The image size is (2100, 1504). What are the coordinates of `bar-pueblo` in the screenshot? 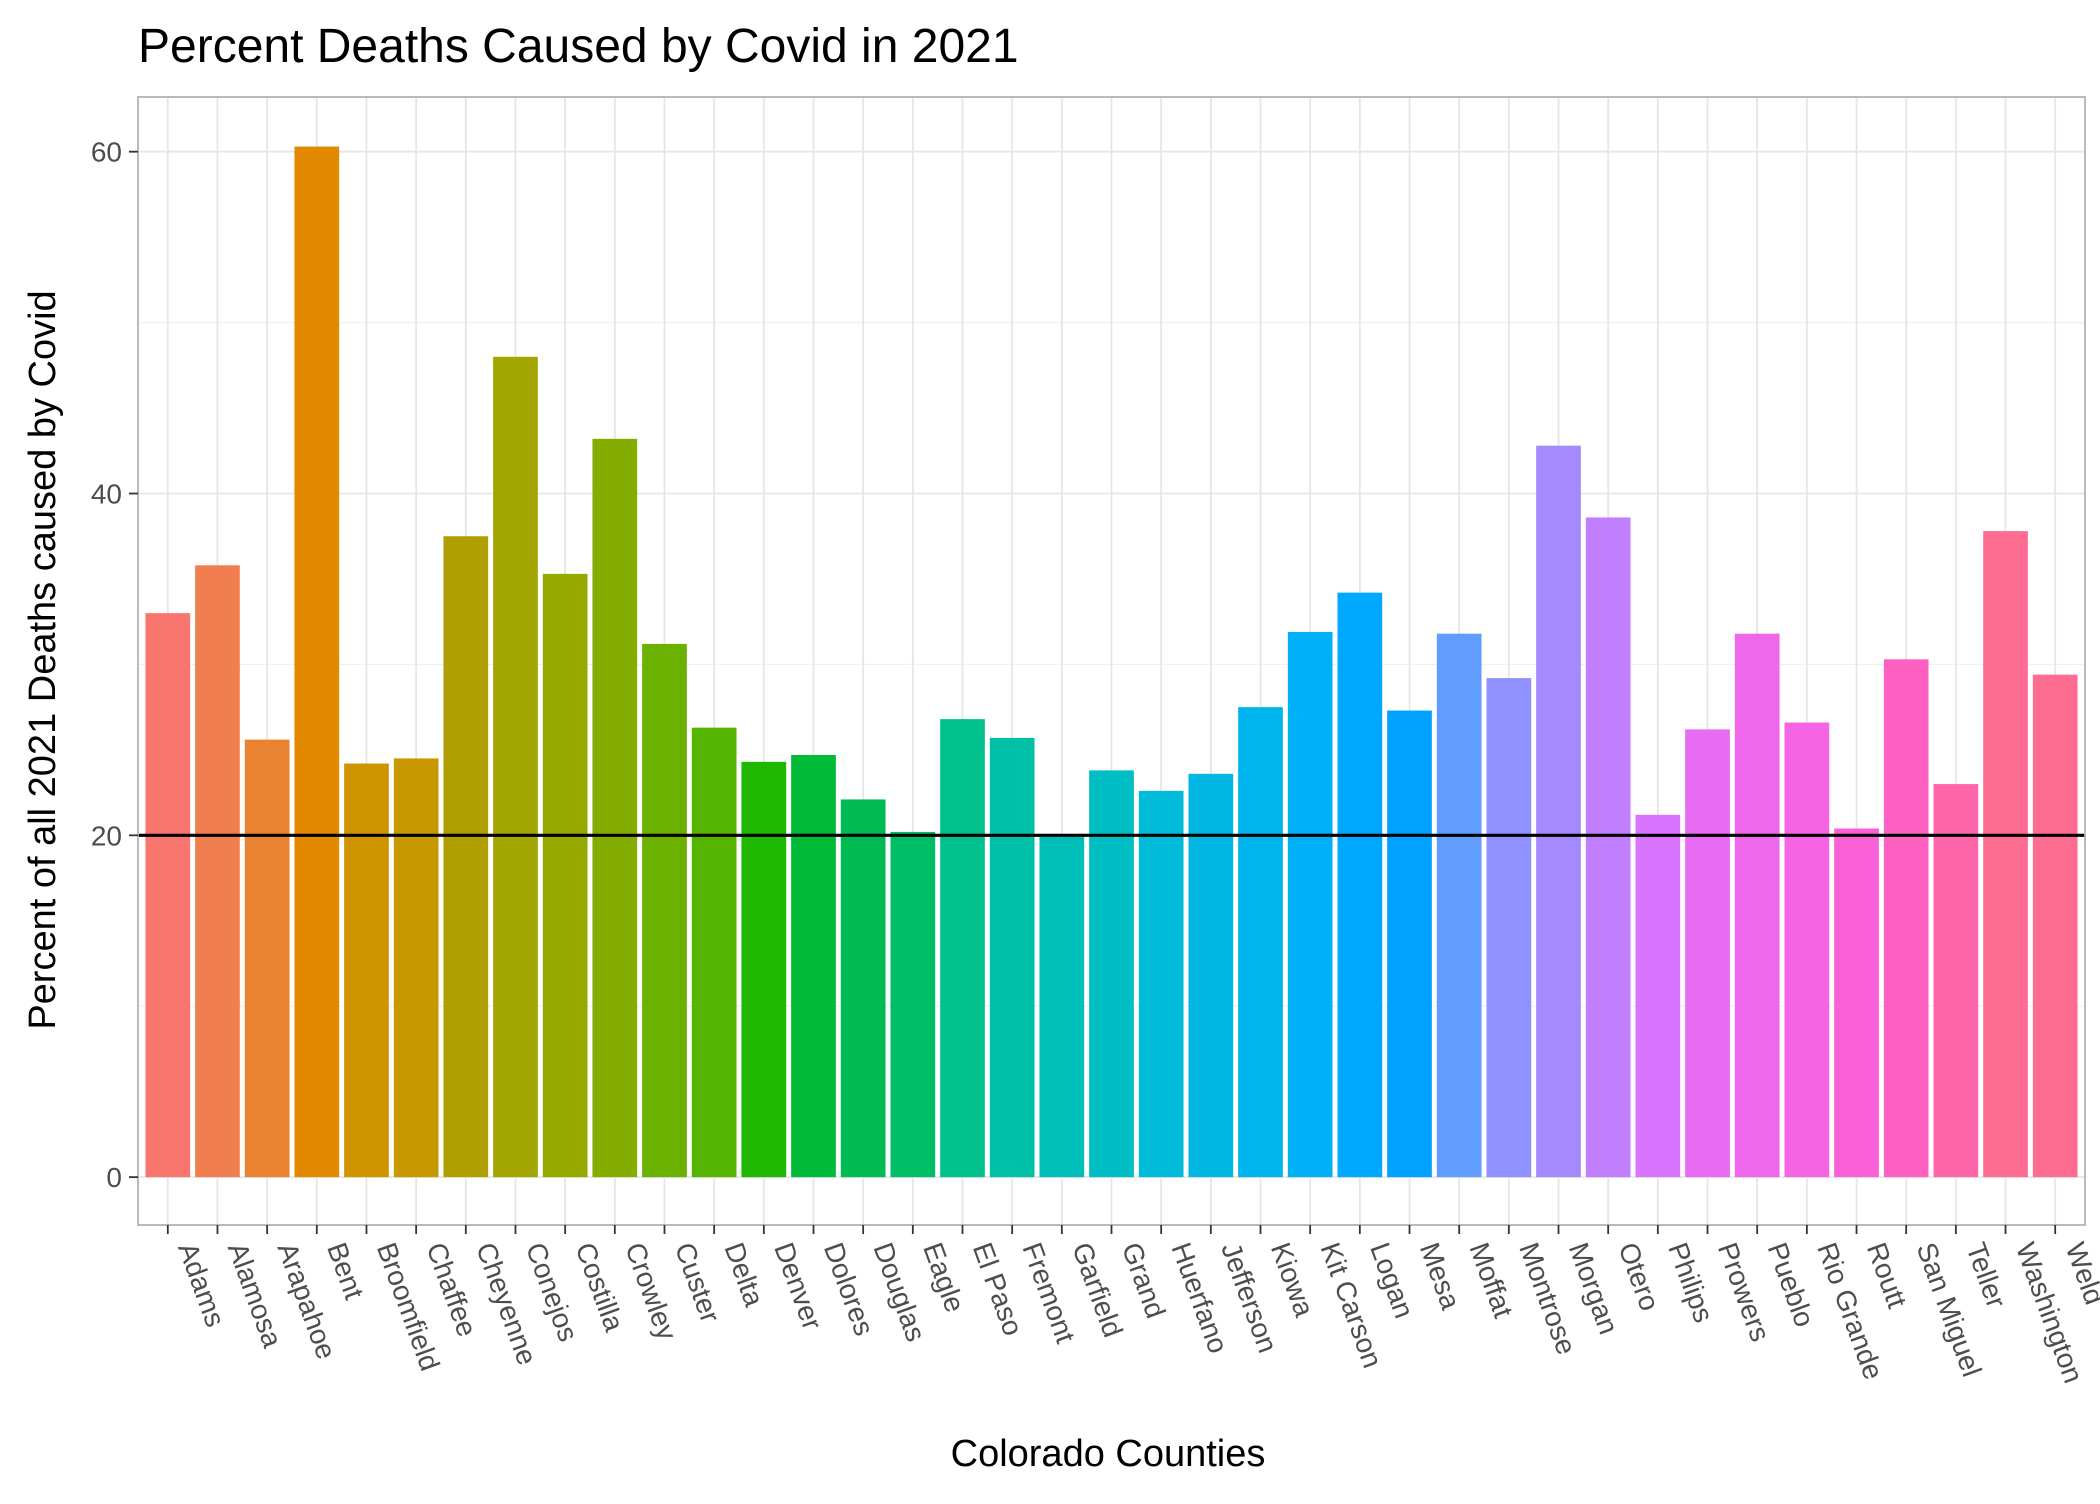 It's located at (1757, 905).